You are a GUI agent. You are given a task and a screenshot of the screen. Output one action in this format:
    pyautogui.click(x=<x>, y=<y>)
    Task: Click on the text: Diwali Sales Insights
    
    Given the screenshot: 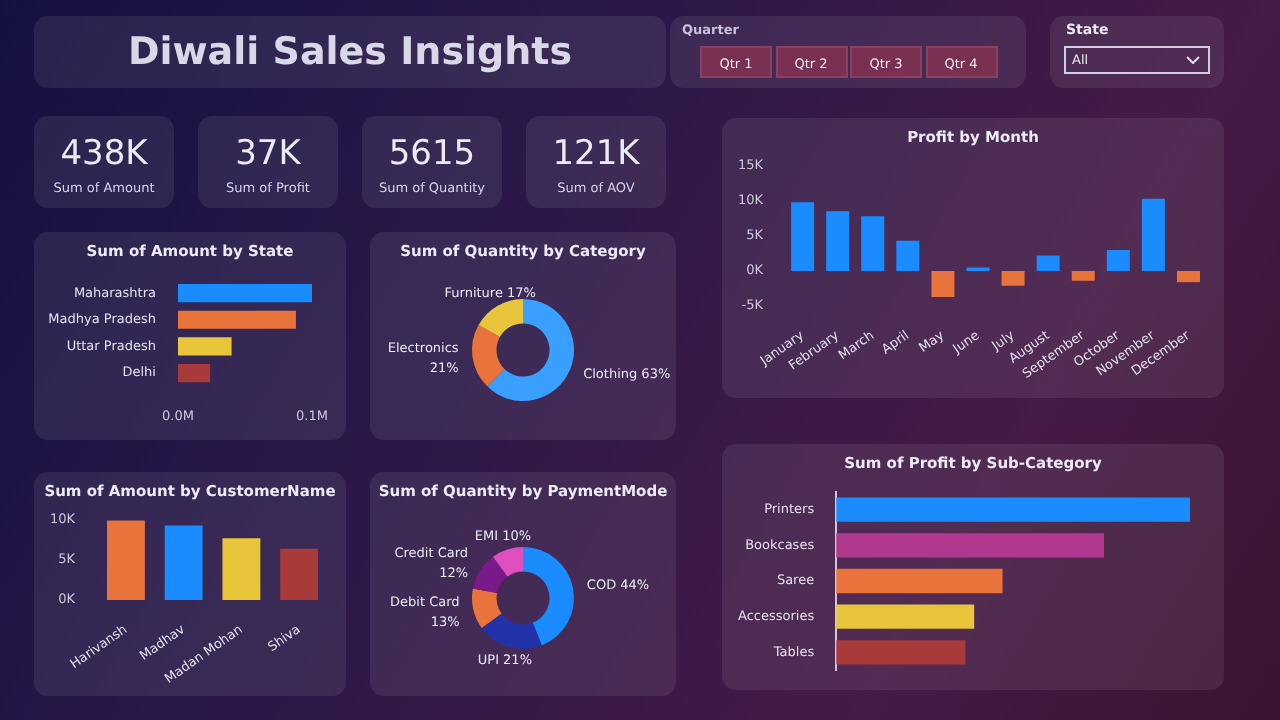 What is the action you would take?
    pyautogui.click(x=350, y=52)
    